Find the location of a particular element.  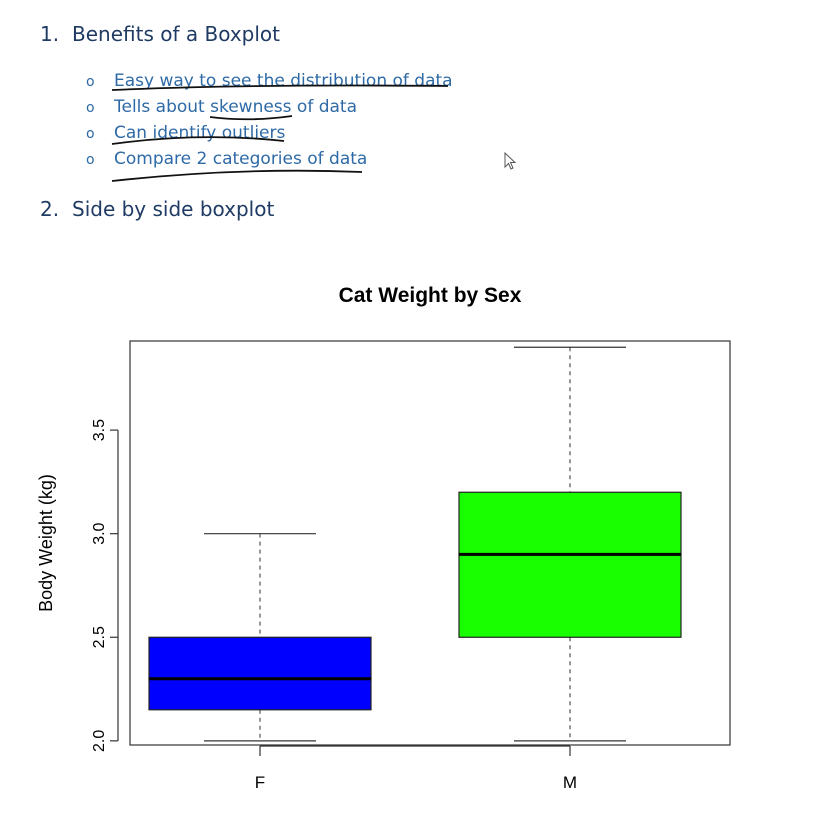

y-tick-label: 2.5 is located at coordinates (99, 637).